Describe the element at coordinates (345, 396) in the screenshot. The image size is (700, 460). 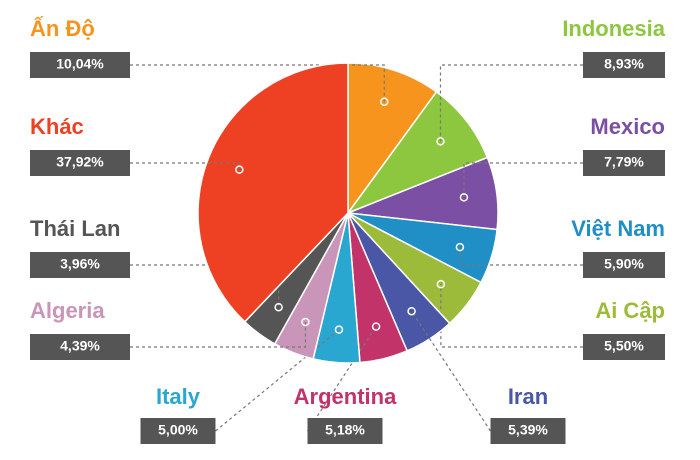
I see `category-label: Argentina` at that location.